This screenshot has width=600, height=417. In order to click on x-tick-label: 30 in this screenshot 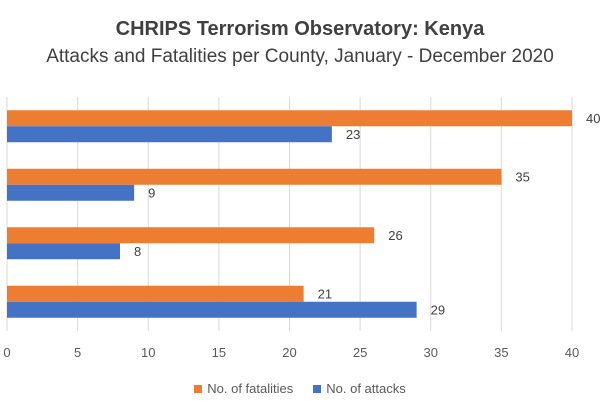, I will do `click(431, 352)`.